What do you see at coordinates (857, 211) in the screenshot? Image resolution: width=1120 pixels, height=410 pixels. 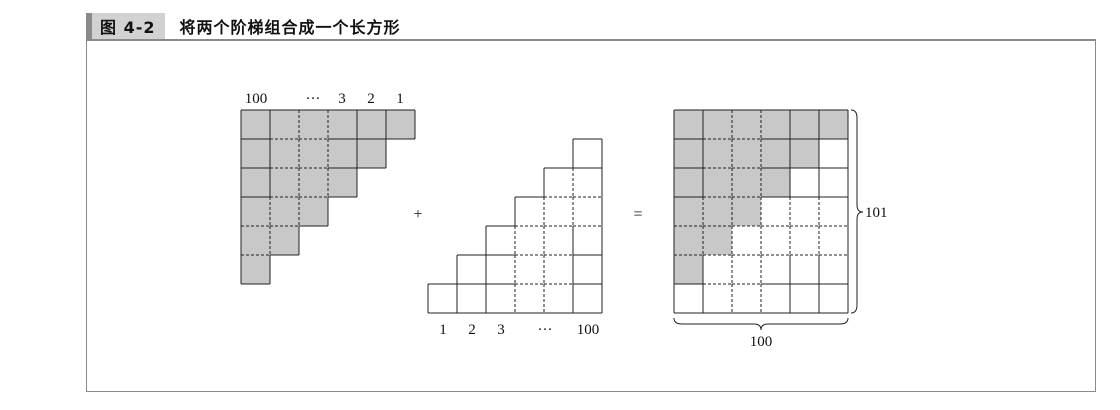 I see `height-brace` at bounding box center [857, 211].